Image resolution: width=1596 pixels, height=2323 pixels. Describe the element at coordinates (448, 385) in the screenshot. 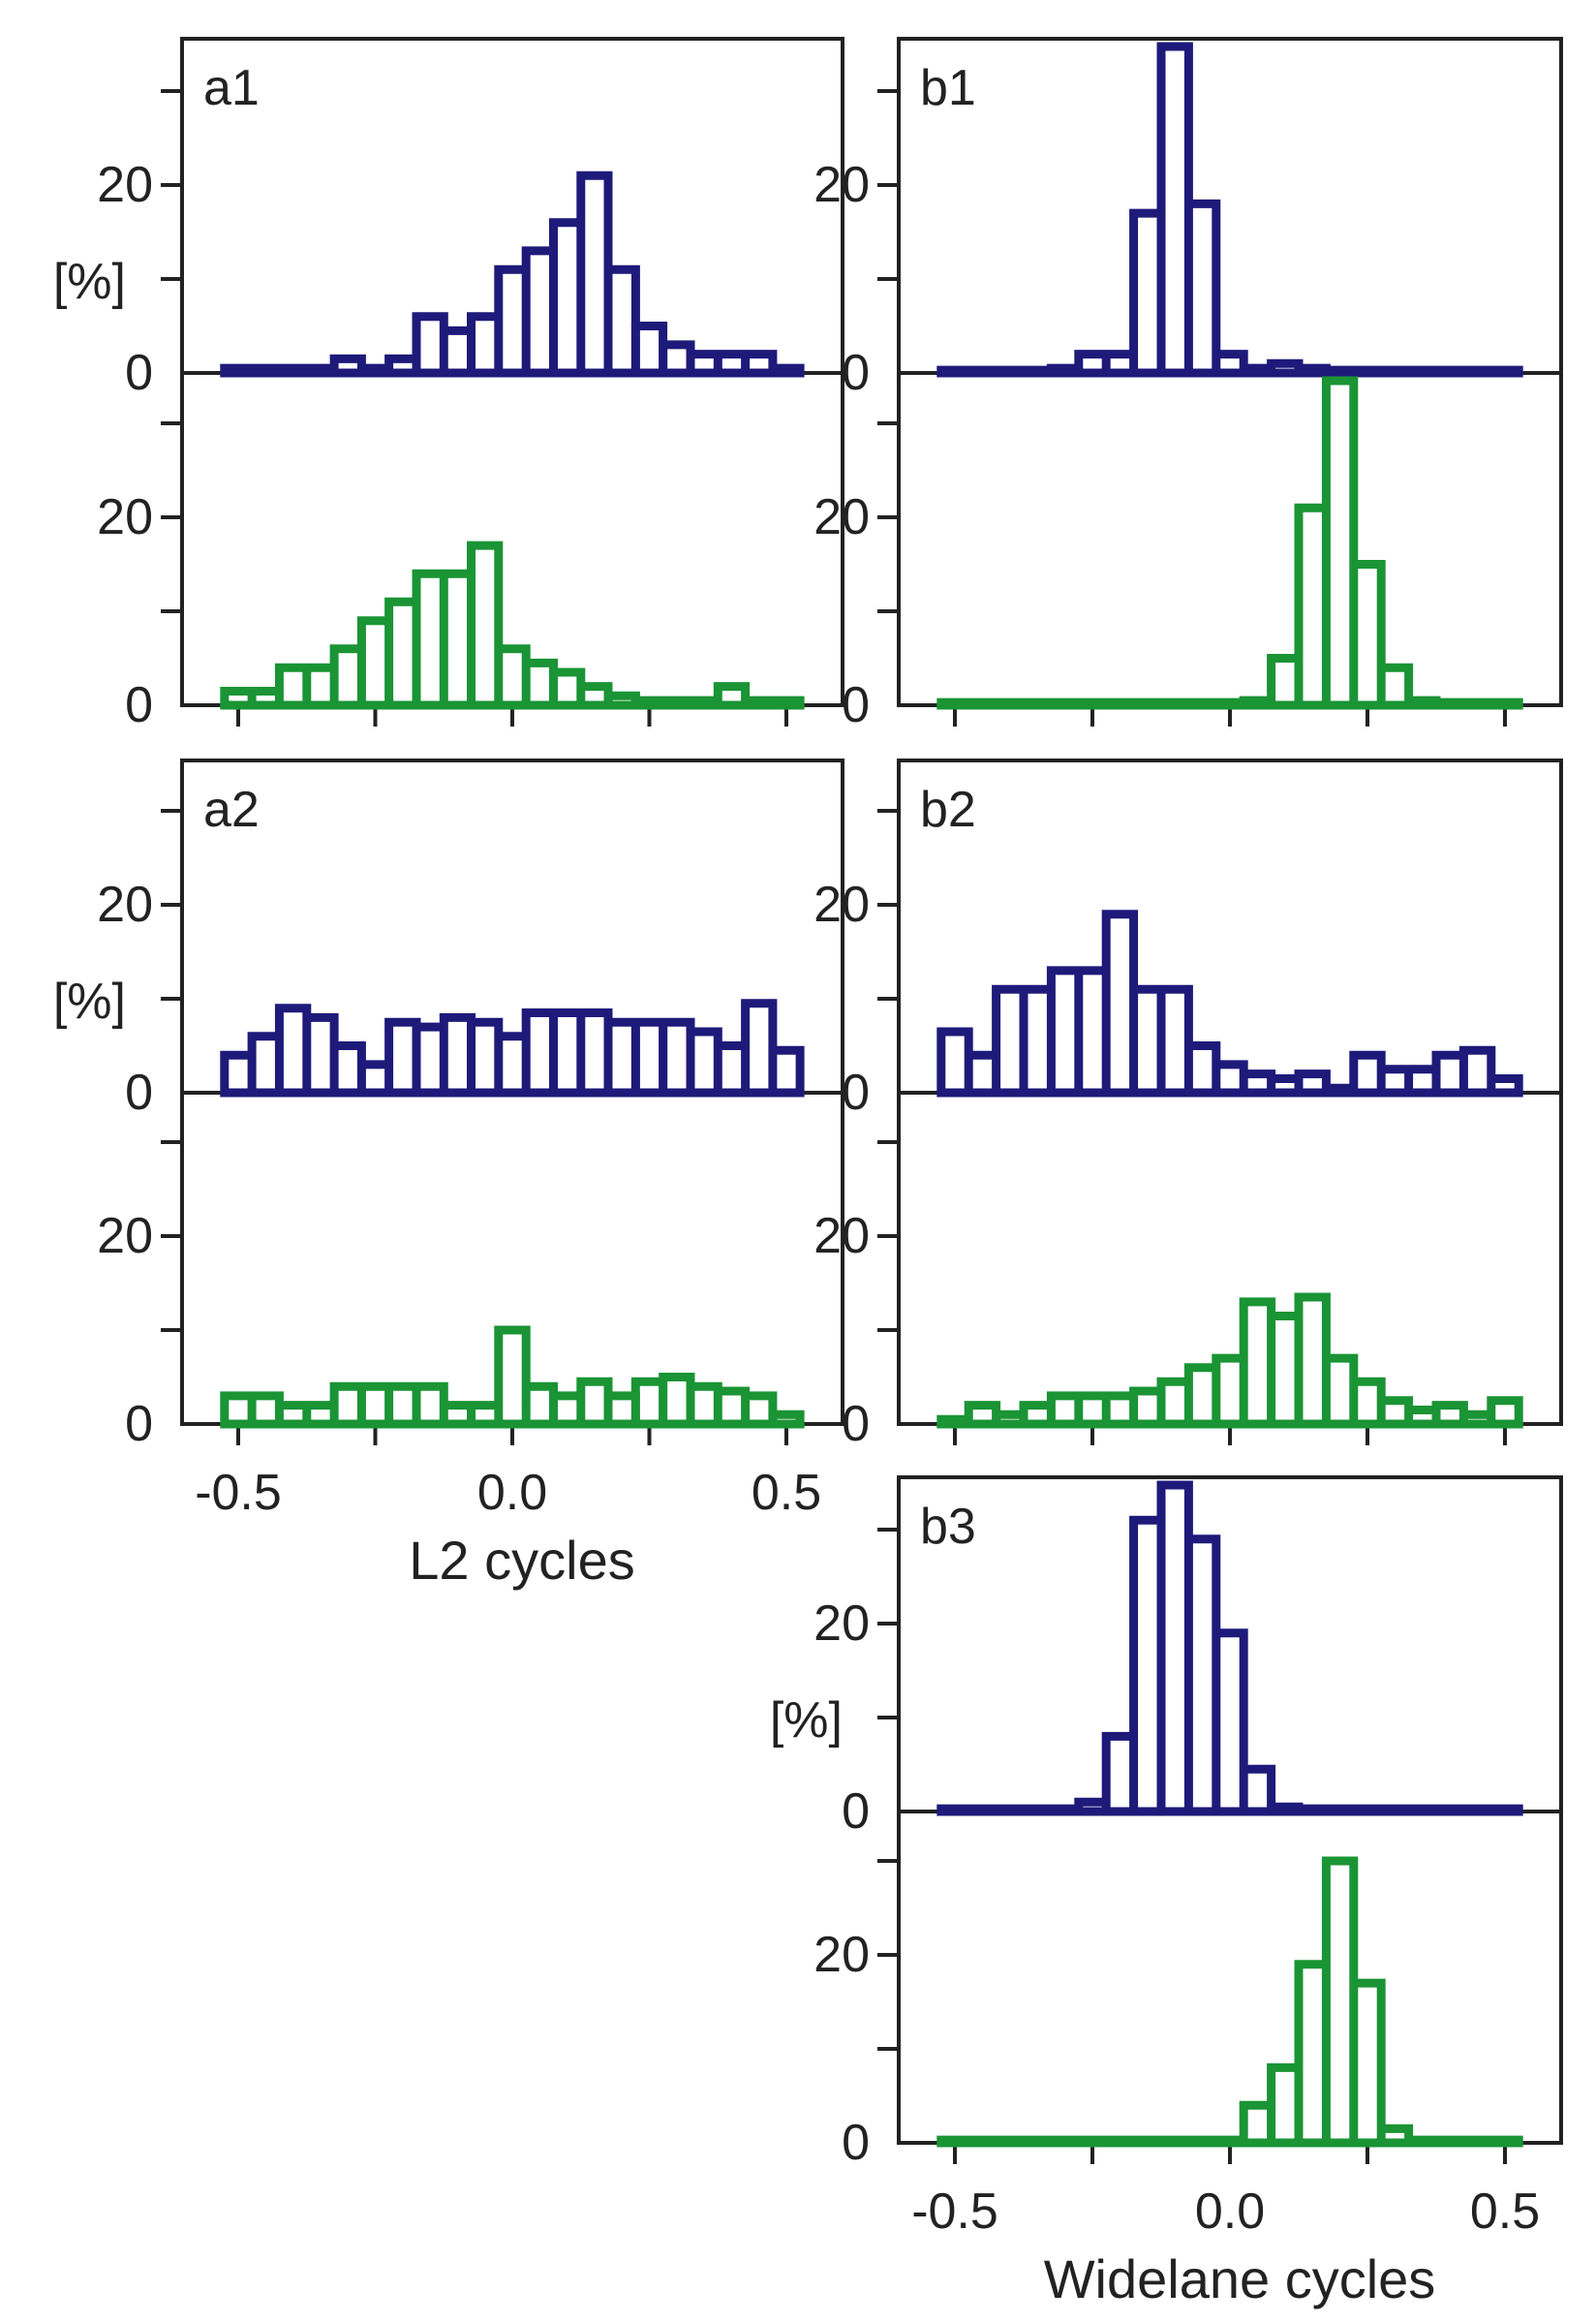

I see `panel-a1: 0 20 [%] 0 20 a1` at that location.